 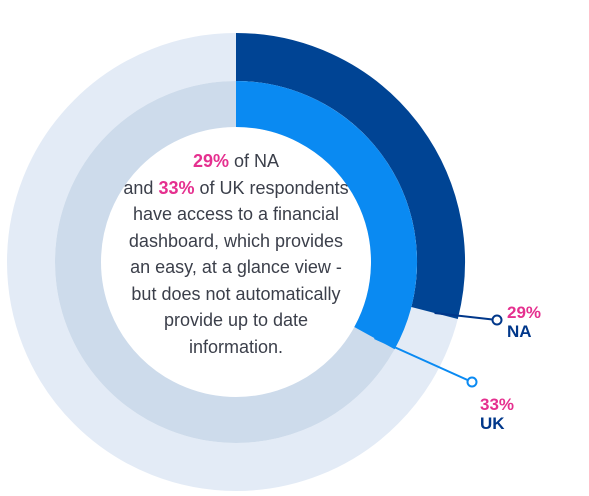 What do you see at coordinates (236, 320) in the screenshot?
I see `center-line-7: provide up to date` at bounding box center [236, 320].